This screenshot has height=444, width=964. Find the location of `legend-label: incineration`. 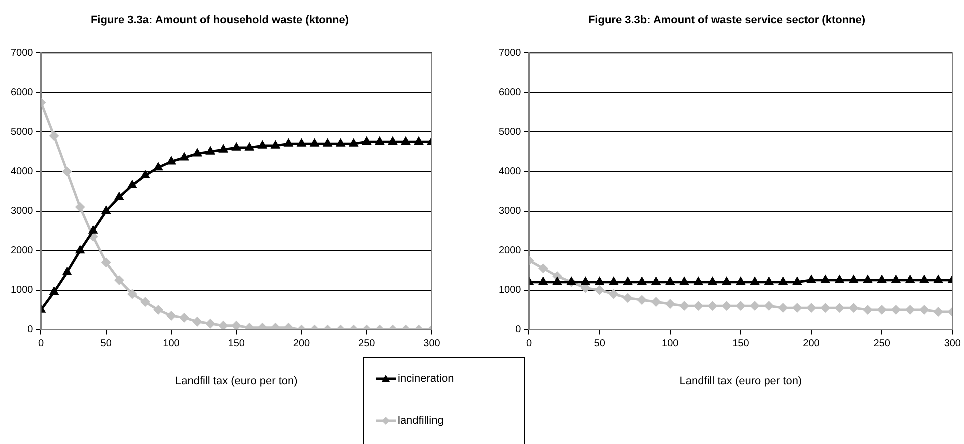

legend-label: incineration is located at coordinates (426, 379).